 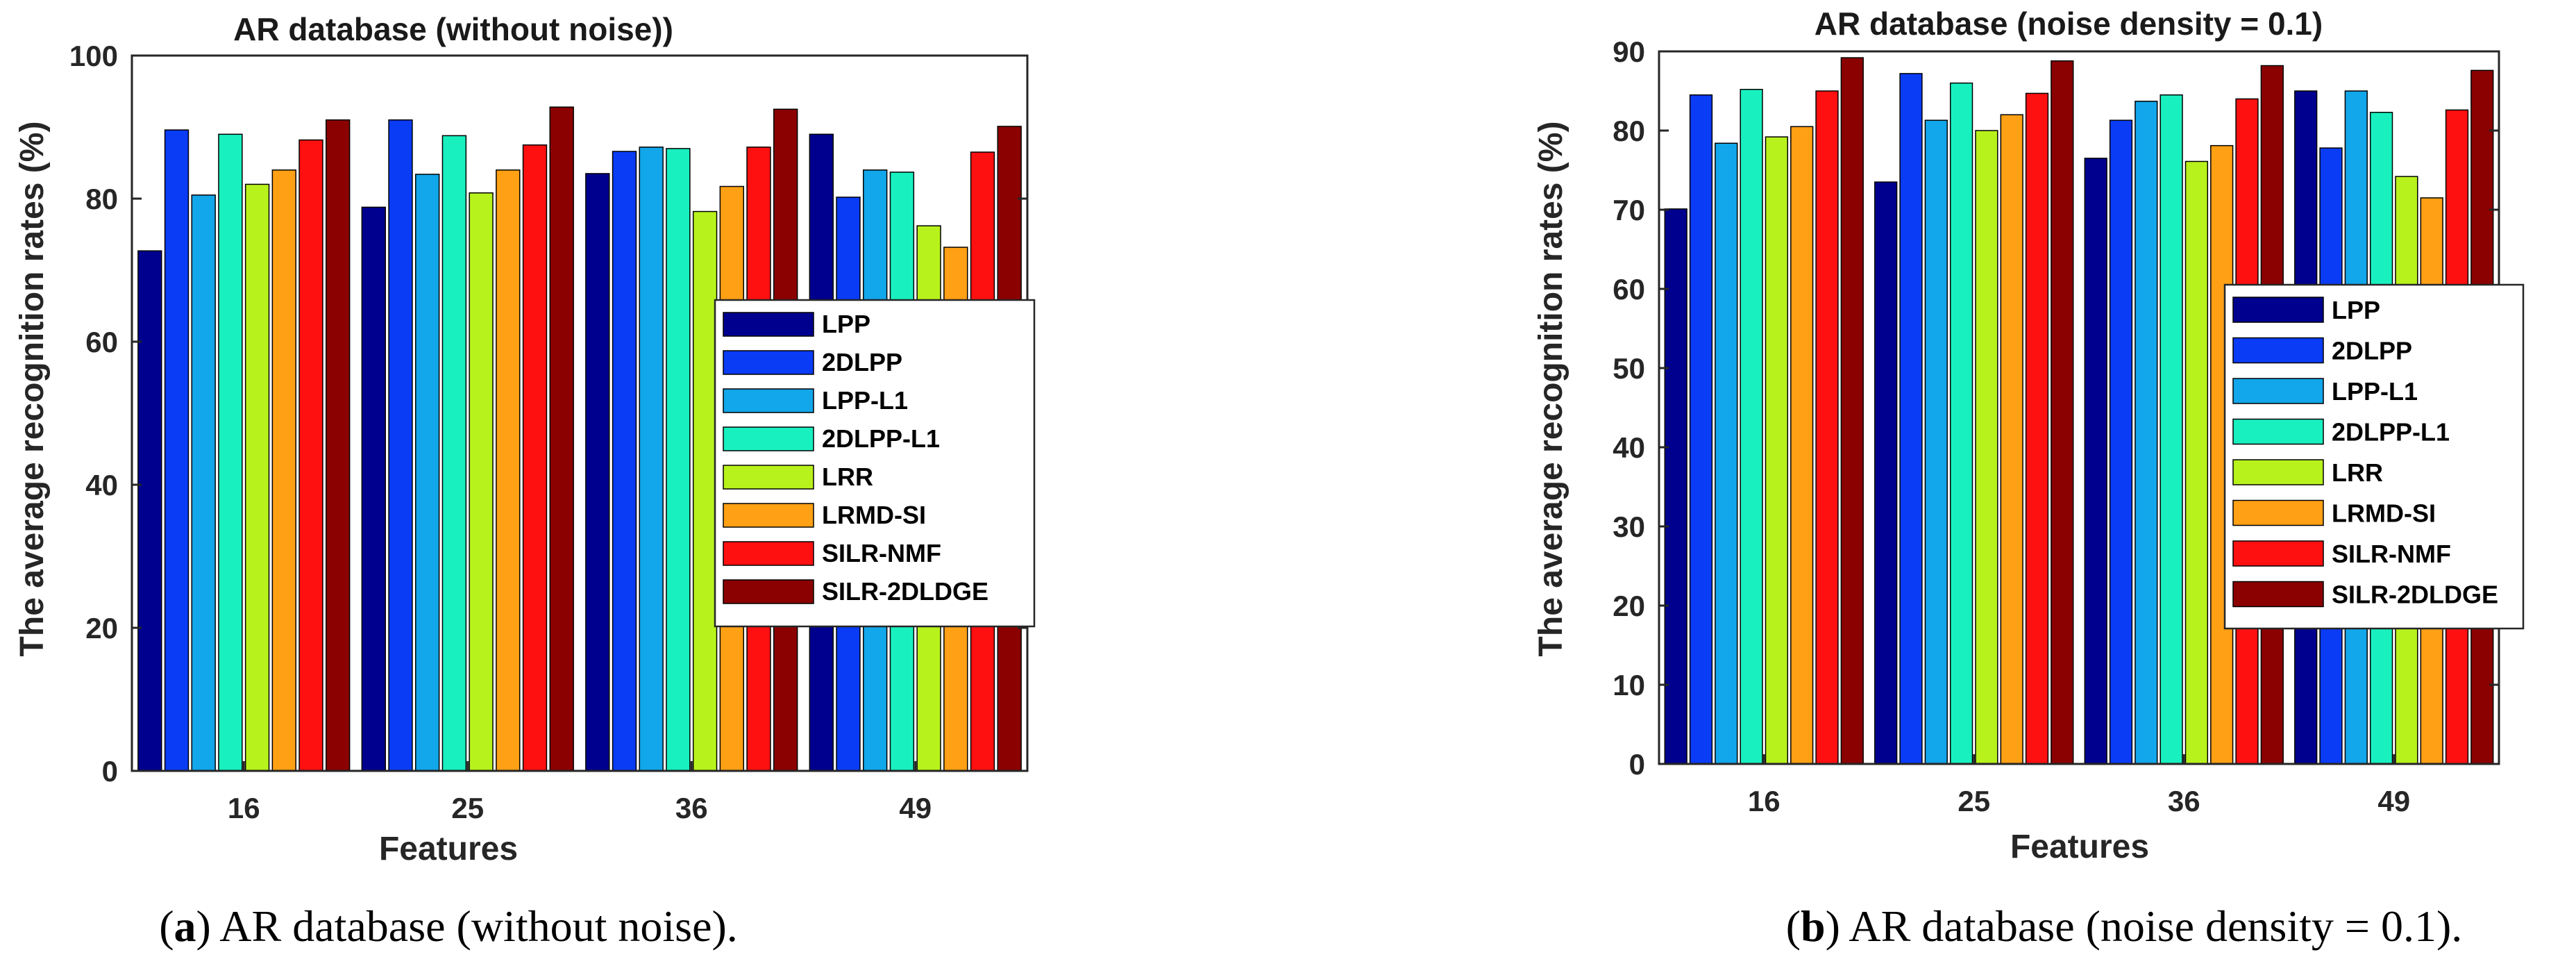 What do you see at coordinates (1629, 685) in the screenshot?
I see `chart-b-ytick-label: 10` at bounding box center [1629, 685].